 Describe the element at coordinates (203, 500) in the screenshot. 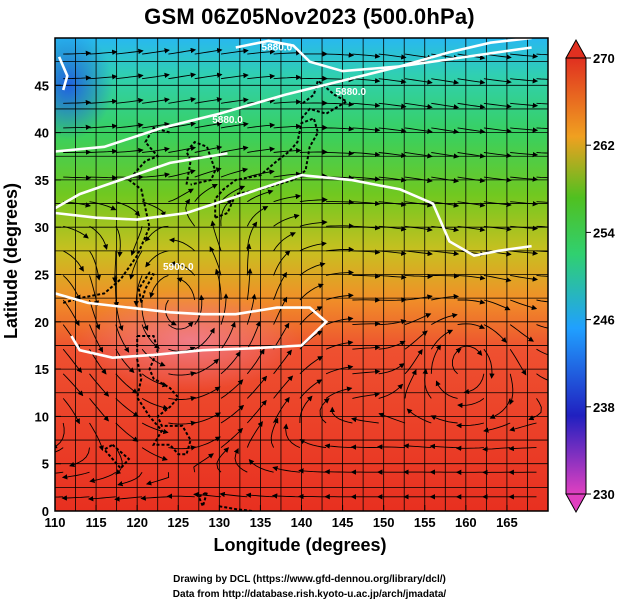

I see `coastline` at that location.